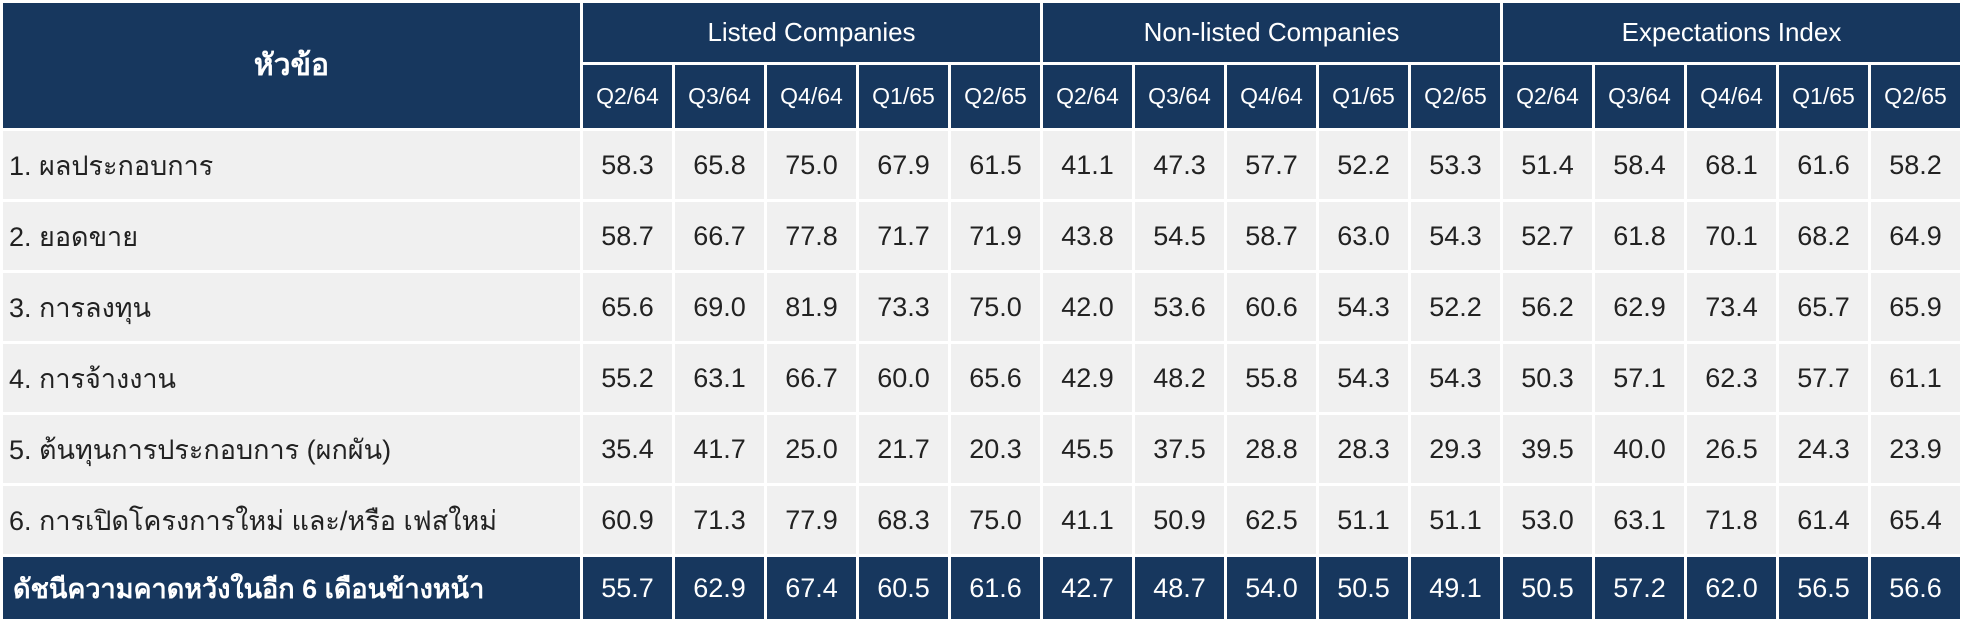 This screenshot has height=638, width=1976. What do you see at coordinates (1547, 236) in the screenshot?
I see `value-cell: 52.7` at bounding box center [1547, 236].